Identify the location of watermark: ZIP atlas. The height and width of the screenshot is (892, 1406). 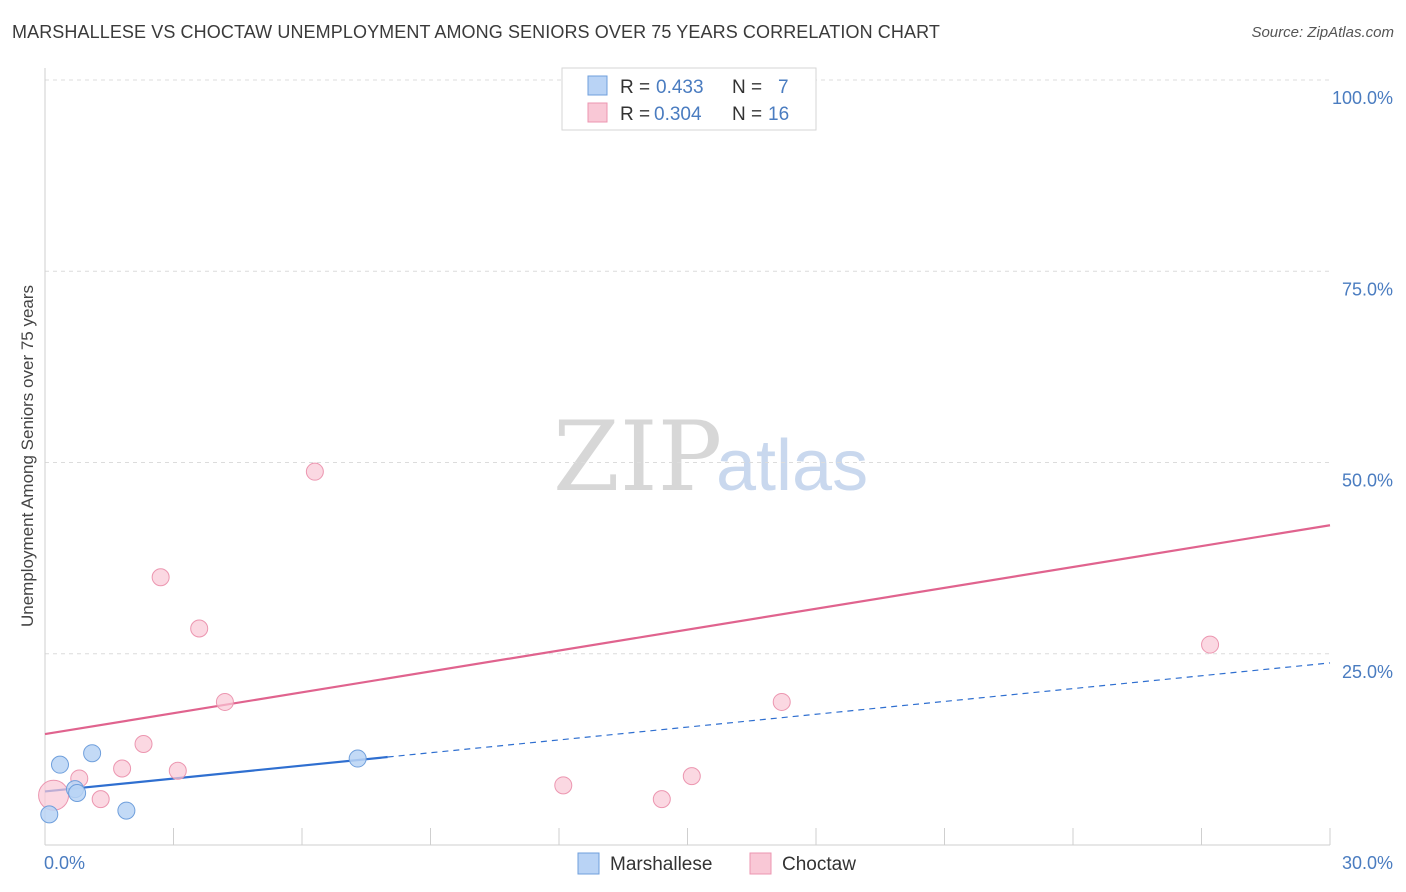
(710, 457).